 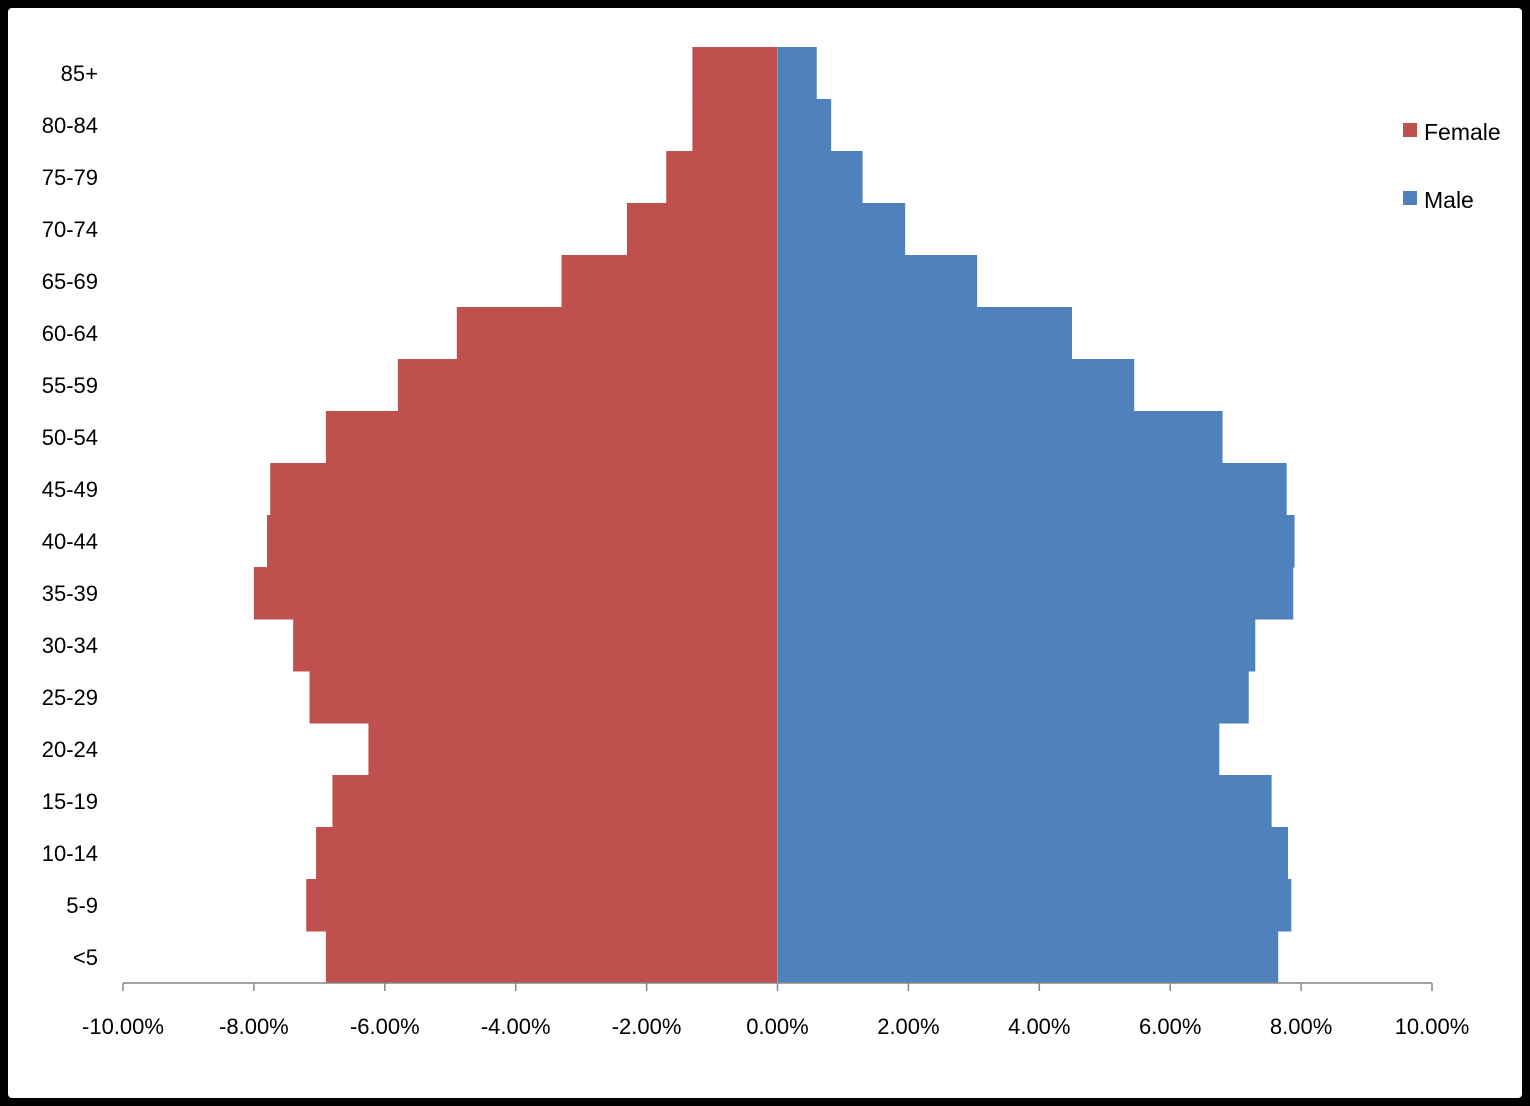 I want to click on legend-swatch-male, so click(x=1410, y=198).